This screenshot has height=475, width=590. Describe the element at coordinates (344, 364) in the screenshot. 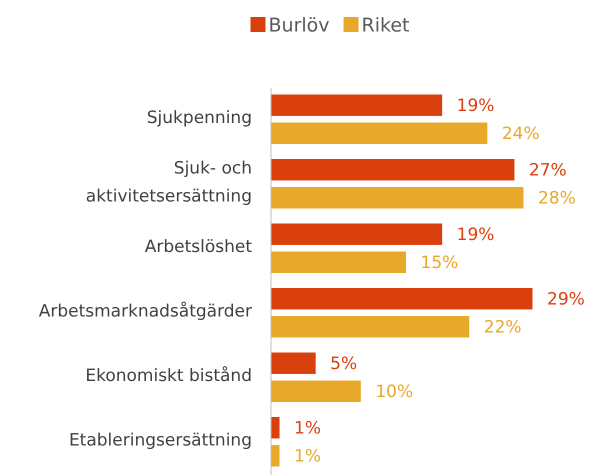

I see `data-label: 5%` at that location.